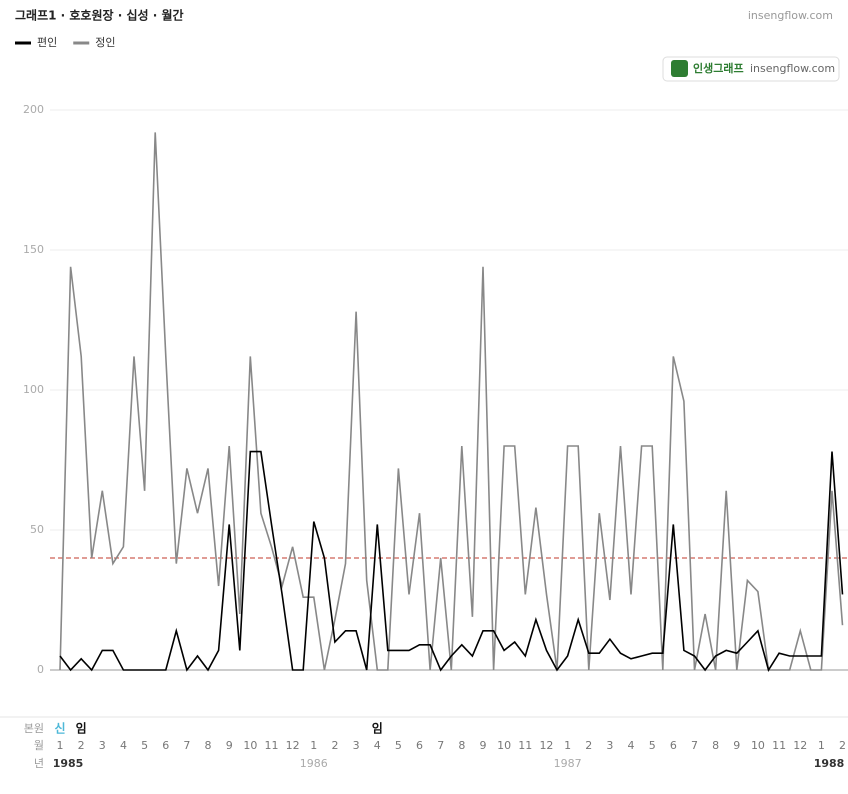 This screenshot has height=794, width=848. I want to click on row-label: 본원, so click(34, 728).